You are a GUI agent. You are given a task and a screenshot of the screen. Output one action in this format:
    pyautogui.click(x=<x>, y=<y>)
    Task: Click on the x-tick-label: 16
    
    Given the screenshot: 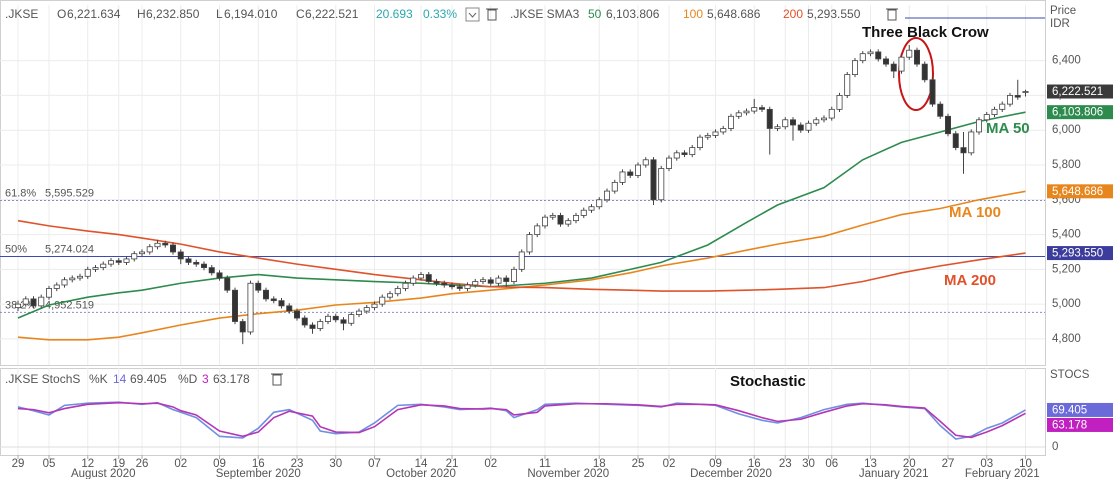 What is the action you would take?
    pyautogui.click(x=754, y=464)
    